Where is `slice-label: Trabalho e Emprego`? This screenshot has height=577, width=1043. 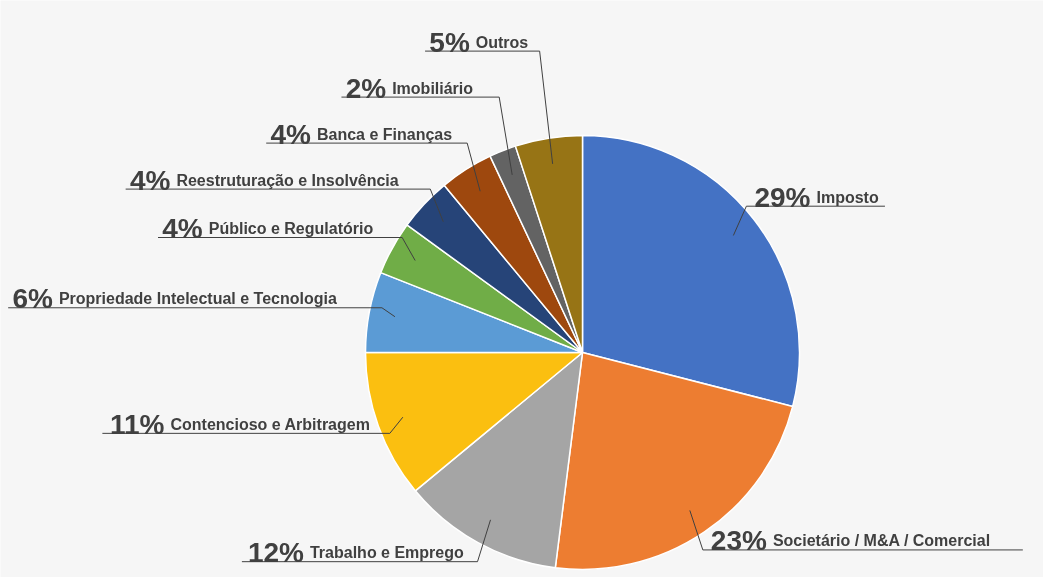
slice-label: Trabalho e Emprego is located at coordinates (387, 553).